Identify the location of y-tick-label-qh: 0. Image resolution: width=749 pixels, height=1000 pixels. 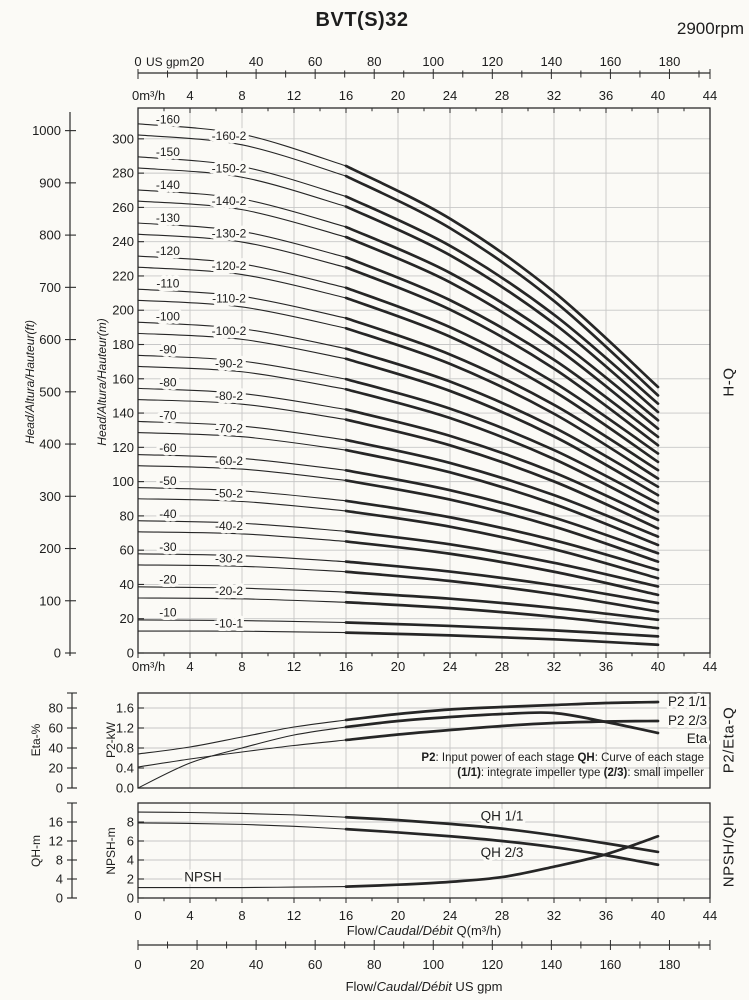
(59, 898).